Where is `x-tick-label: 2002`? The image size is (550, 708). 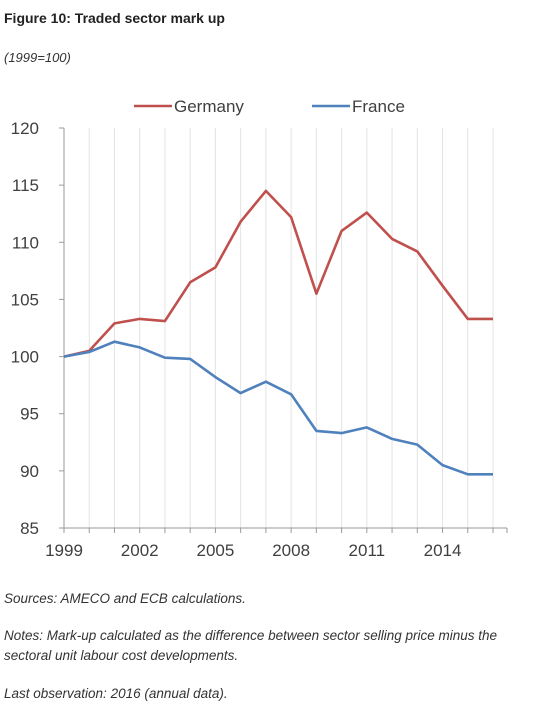
x-tick-label: 2002 is located at coordinates (140, 550).